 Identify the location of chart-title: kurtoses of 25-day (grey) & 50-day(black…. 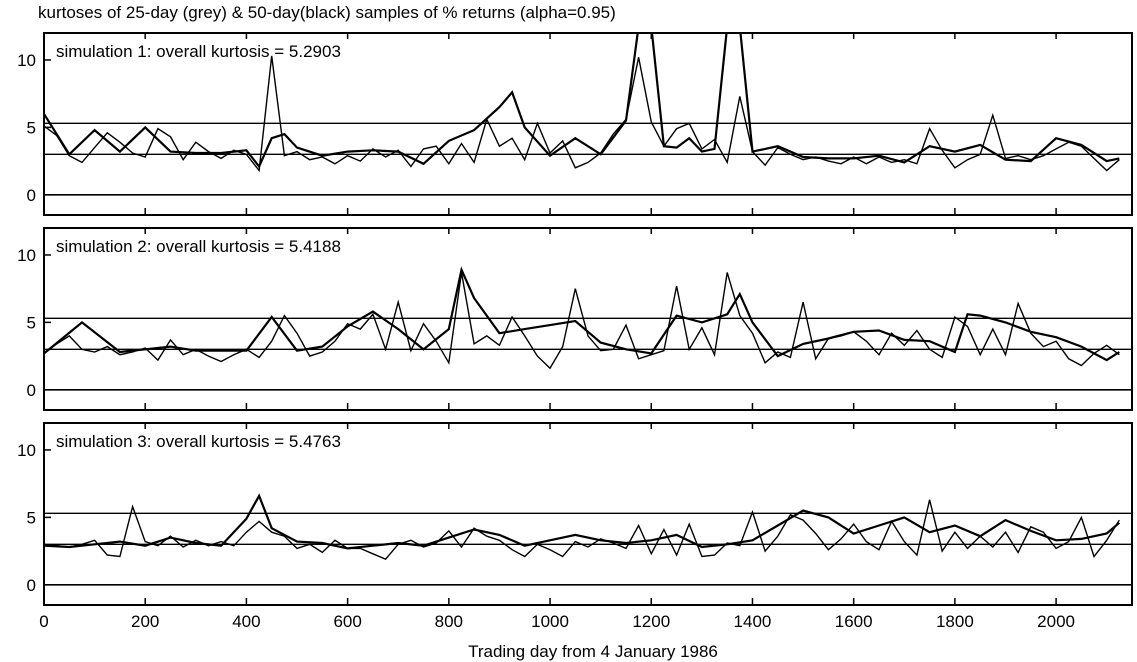
(327, 12).